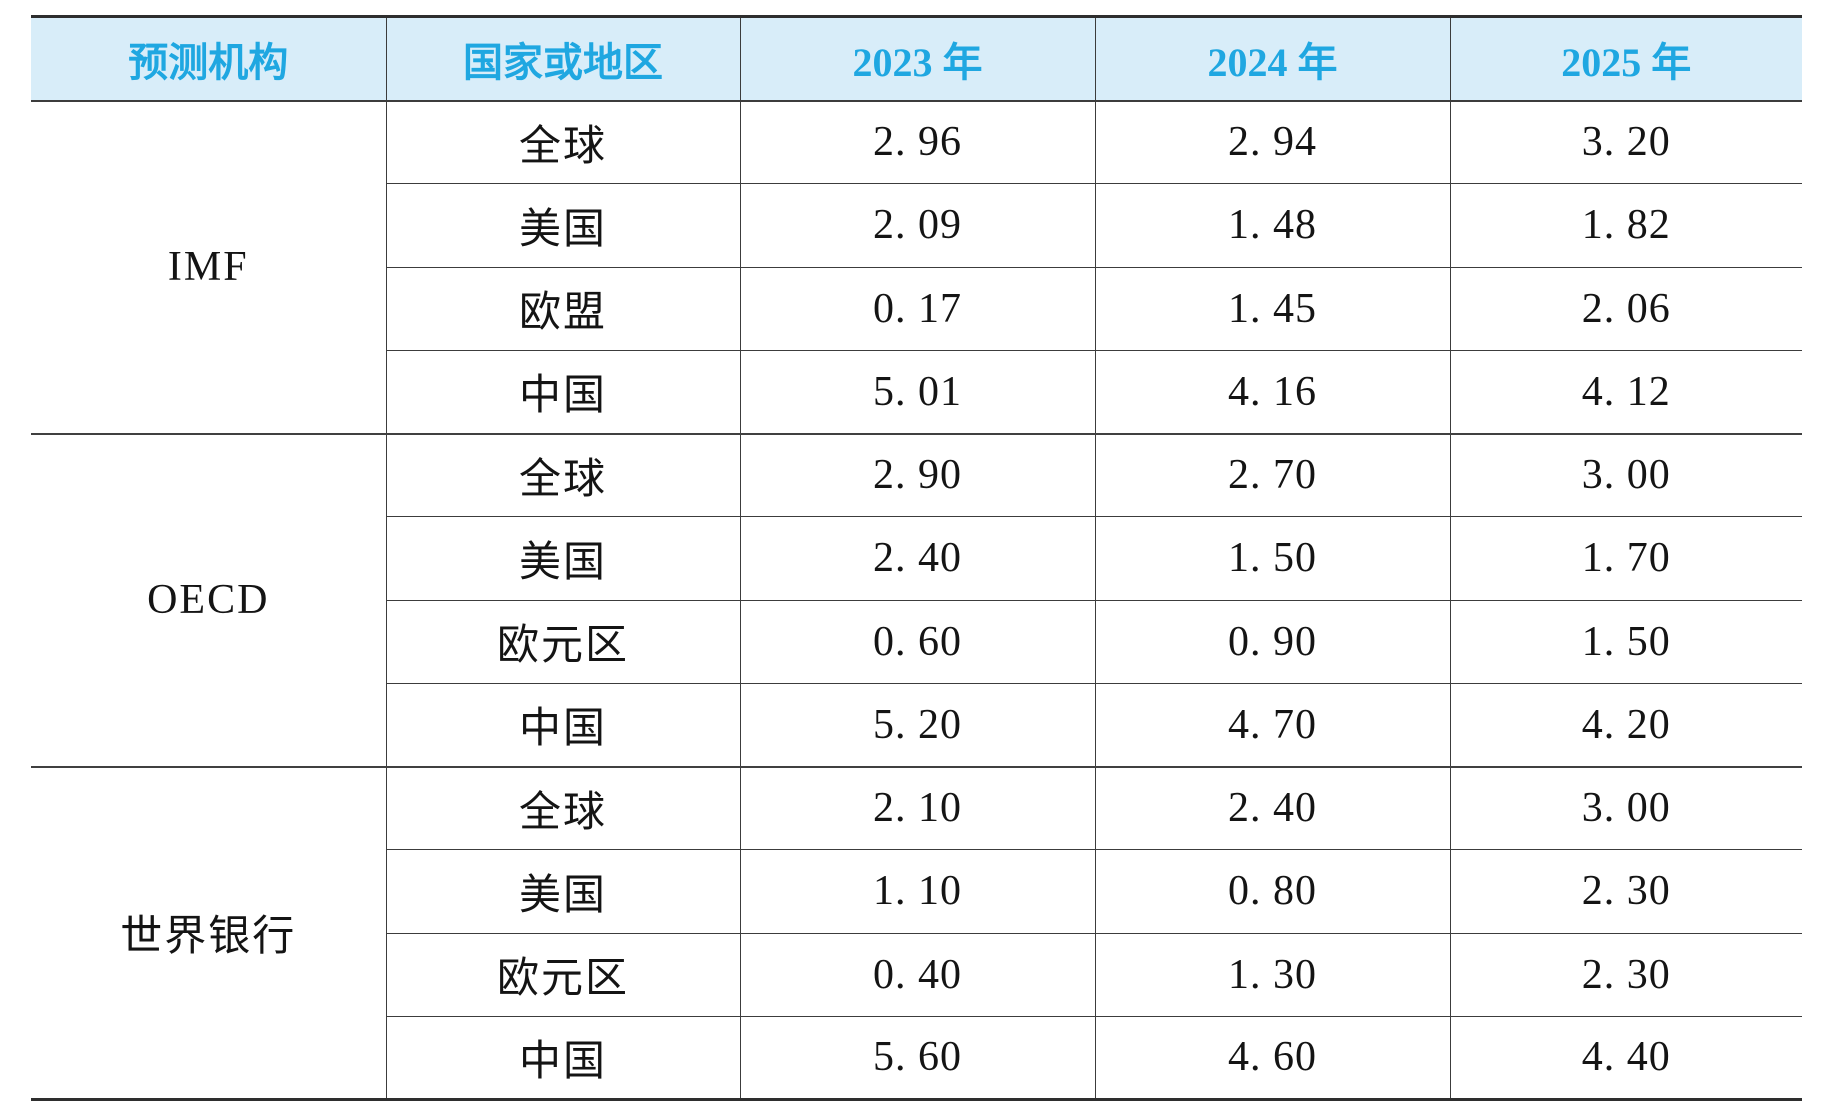 The width and height of the screenshot is (1832, 1118). Describe the element at coordinates (917, 474) in the screenshot. I see `value-cell: 2. 90` at that location.